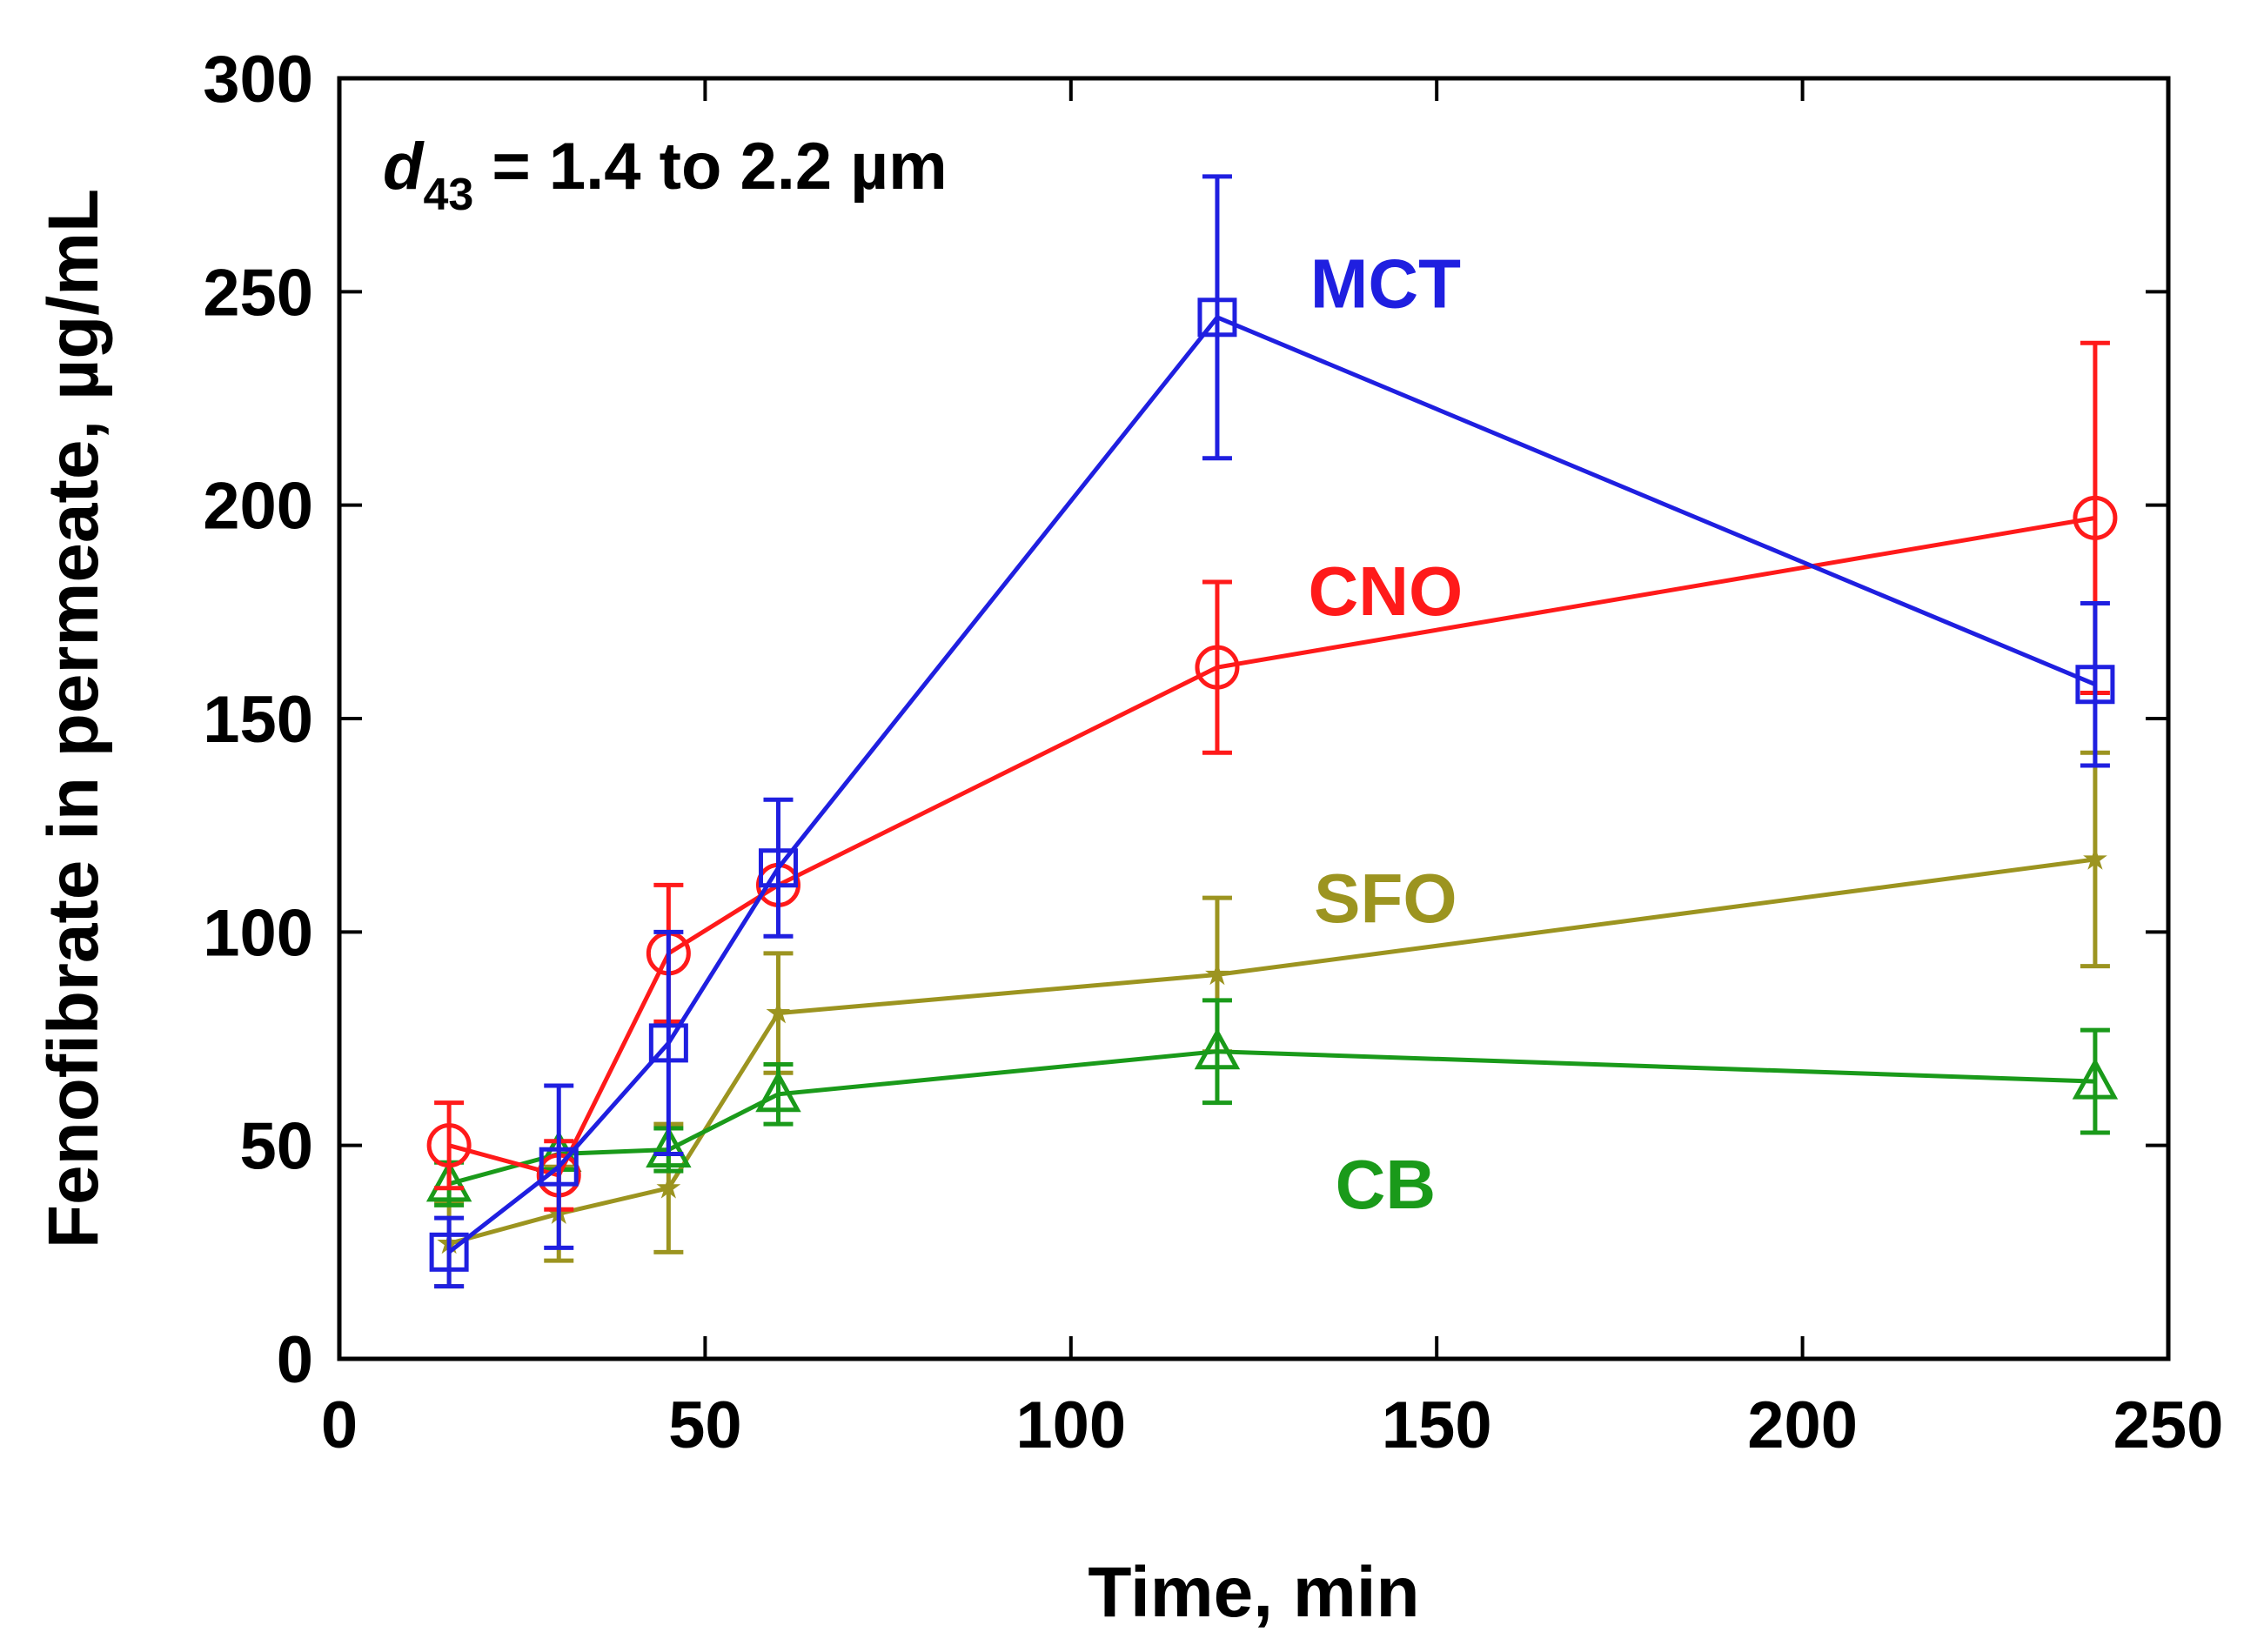 This screenshot has height=1652, width=2264. Describe the element at coordinates (1386, 1184) in the screenshot. I see `series-label-cb: CB` at that location.